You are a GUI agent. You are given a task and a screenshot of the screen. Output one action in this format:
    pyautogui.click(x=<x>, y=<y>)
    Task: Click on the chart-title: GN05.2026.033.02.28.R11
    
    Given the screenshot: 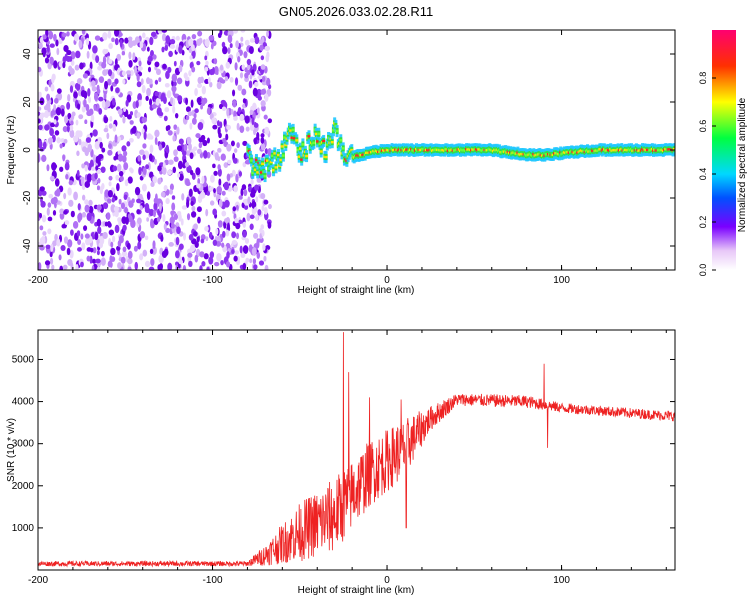 What is the action you would take?
    pyautogui.click(x=356, y=11)
    